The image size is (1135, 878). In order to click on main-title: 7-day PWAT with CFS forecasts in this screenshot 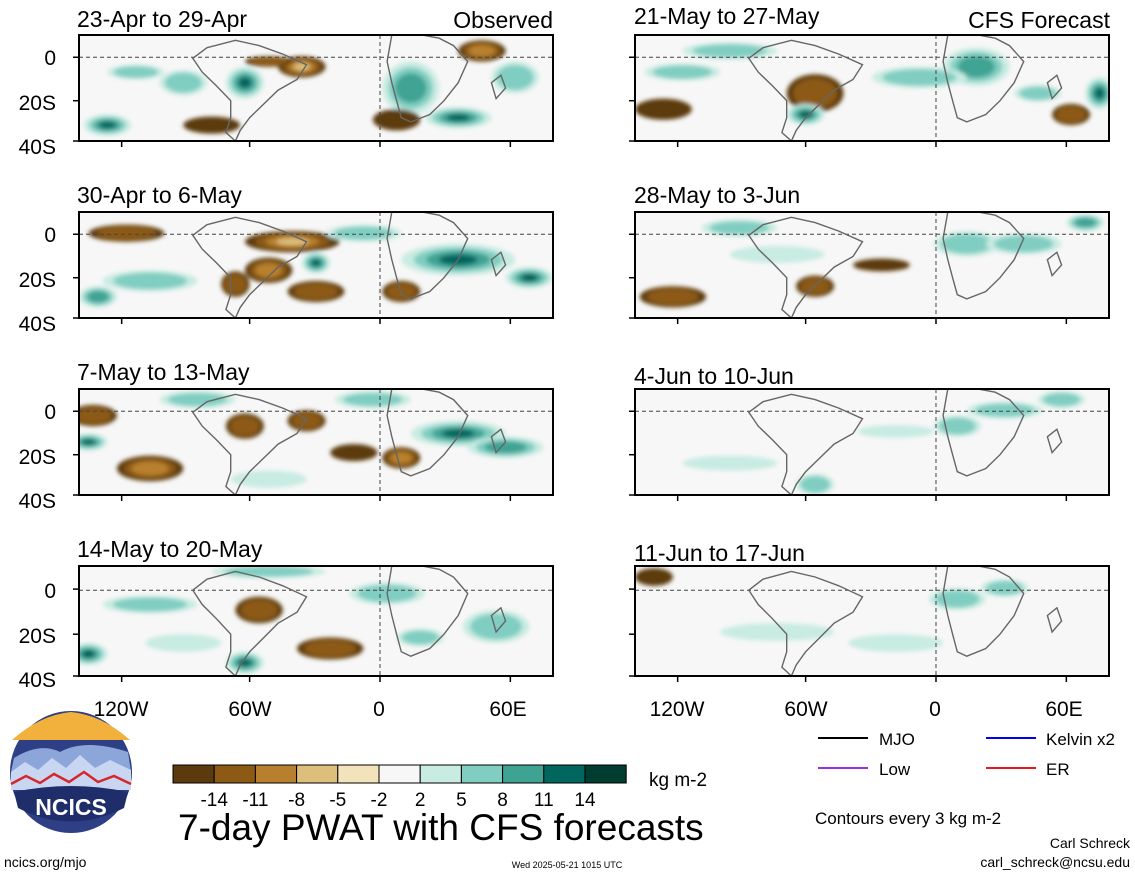, I will do `click(441, 827)`.